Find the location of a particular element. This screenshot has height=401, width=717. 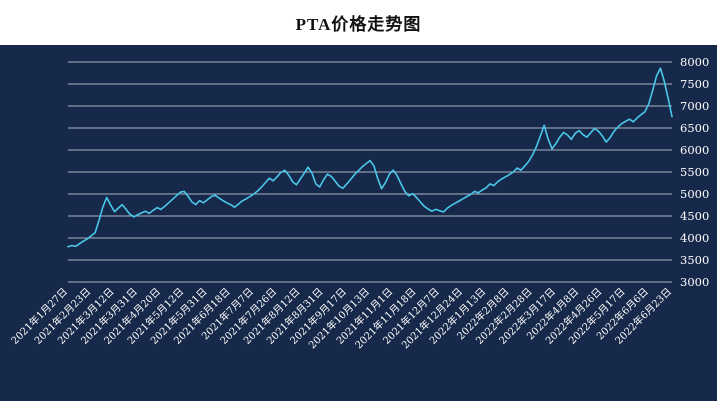

y-tick-label: 5500 is located at coordinates (694, 172).